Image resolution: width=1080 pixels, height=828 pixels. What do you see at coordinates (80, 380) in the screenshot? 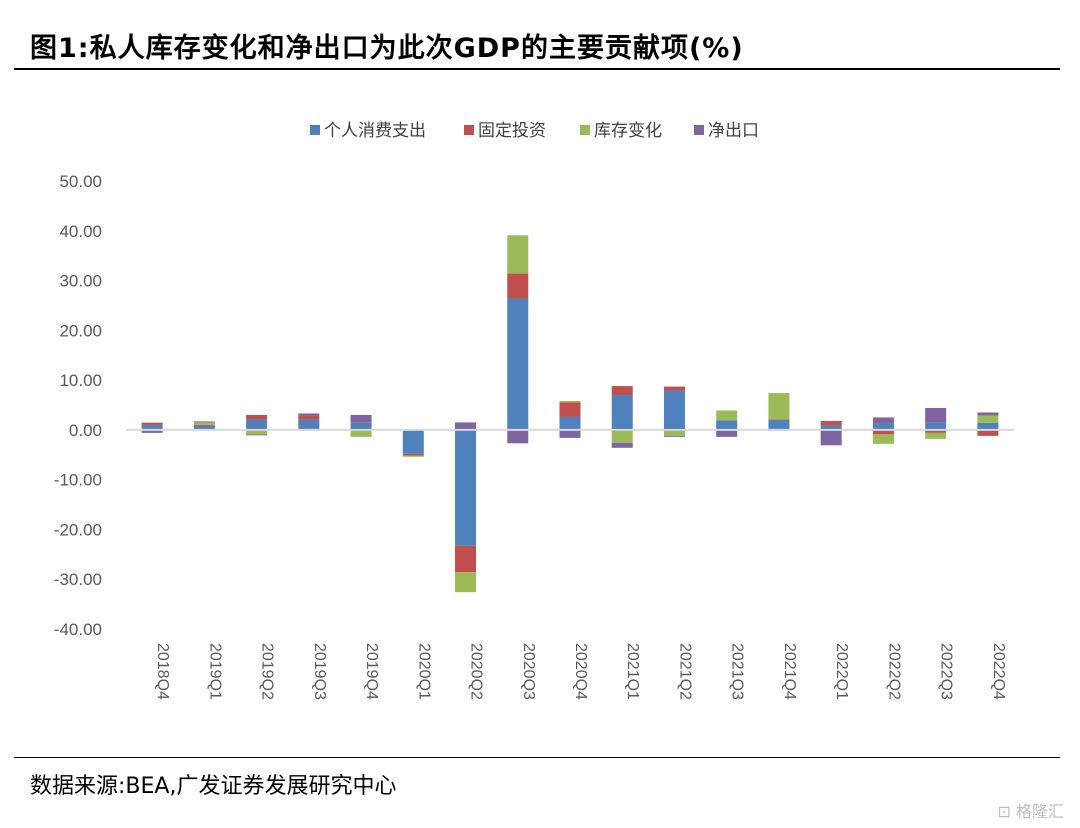
I see `y-tick-label: 10.00` at bounding box center [80, 380].